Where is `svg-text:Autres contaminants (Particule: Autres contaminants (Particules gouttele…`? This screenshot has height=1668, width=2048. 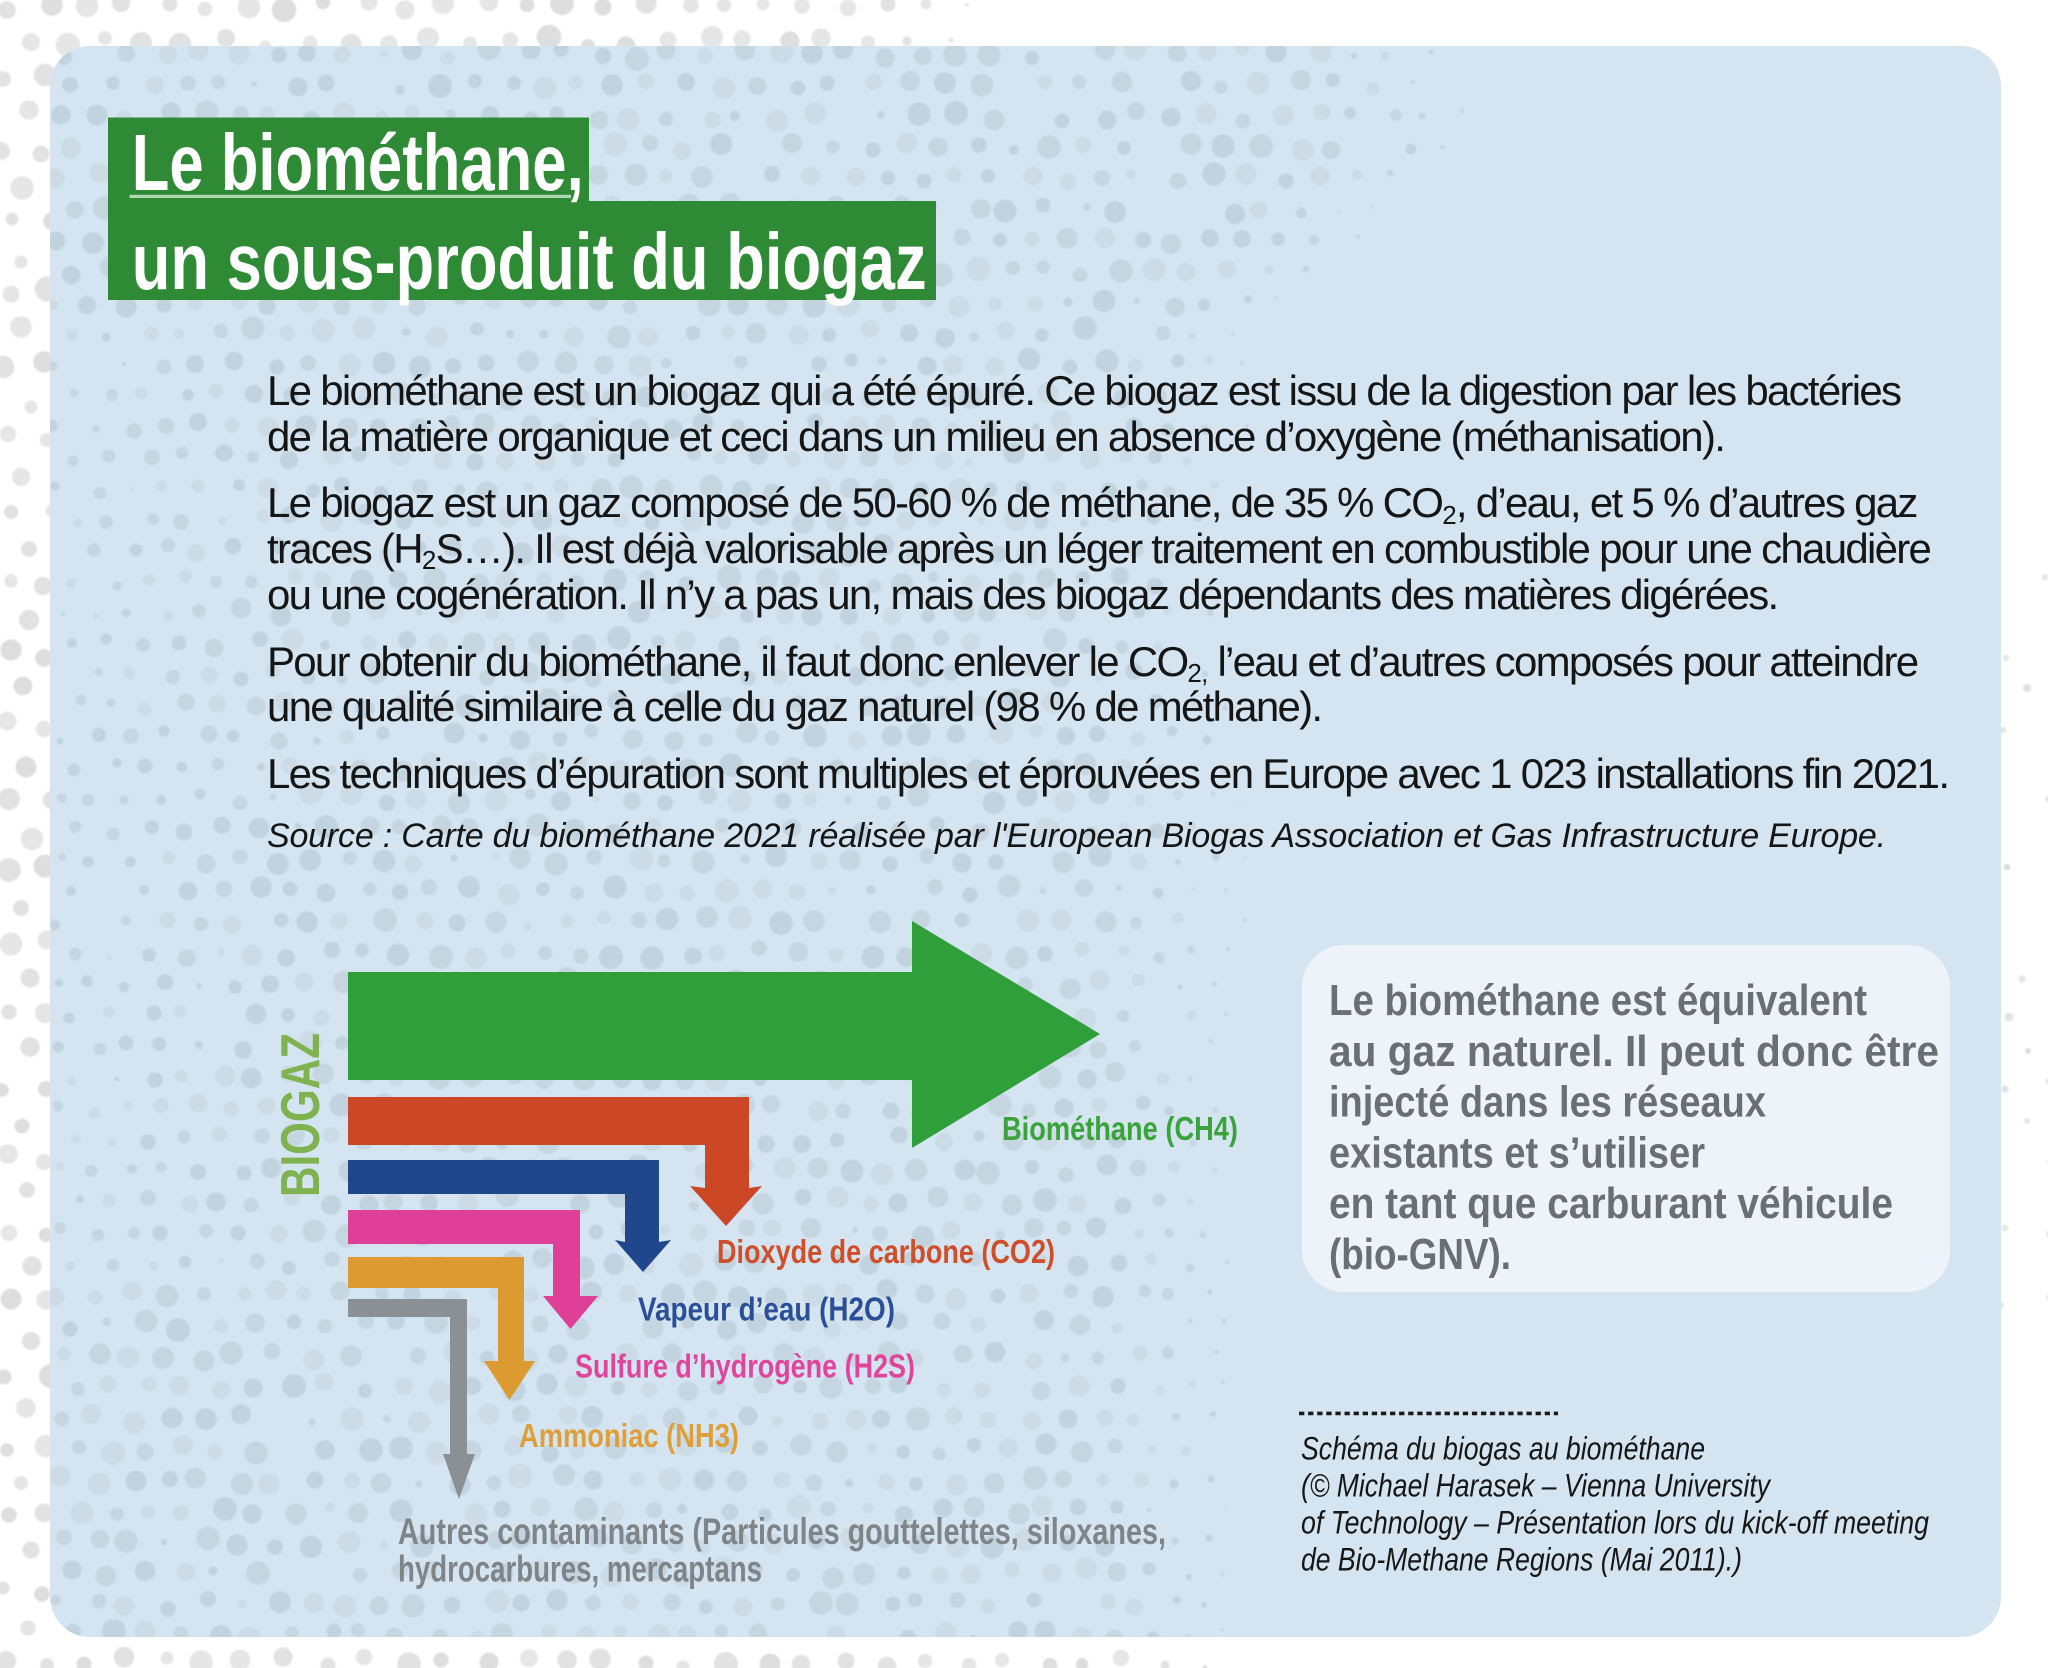
svg-text:Autres contaminants (Particule: Autres contaminants (Particules gouttele… is located at coordinates (782, 1531).